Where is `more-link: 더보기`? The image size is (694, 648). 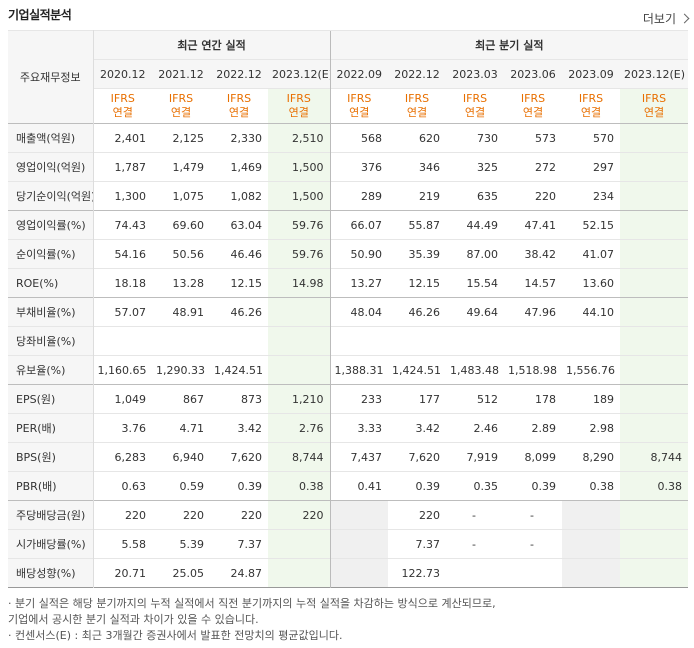
more-link: 더보기 is located at coordinates (666, 18).